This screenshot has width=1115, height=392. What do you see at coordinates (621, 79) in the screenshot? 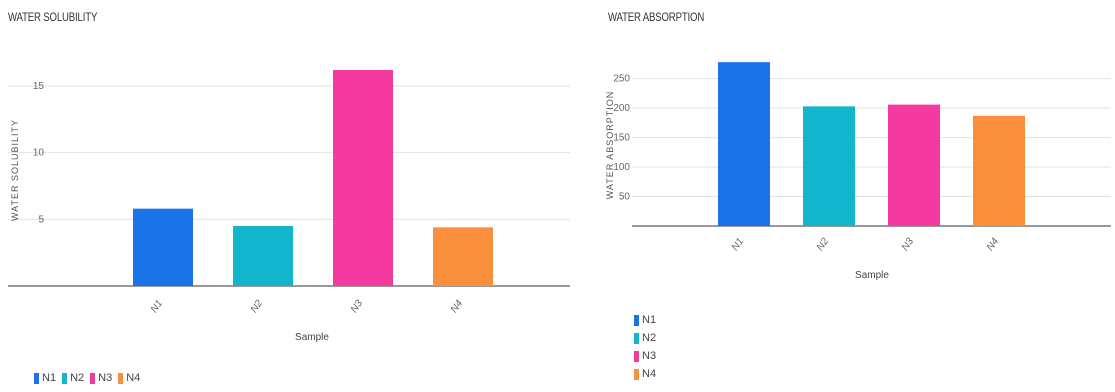
I see `y-tick-label: 250` at bounding box center [621, 79].